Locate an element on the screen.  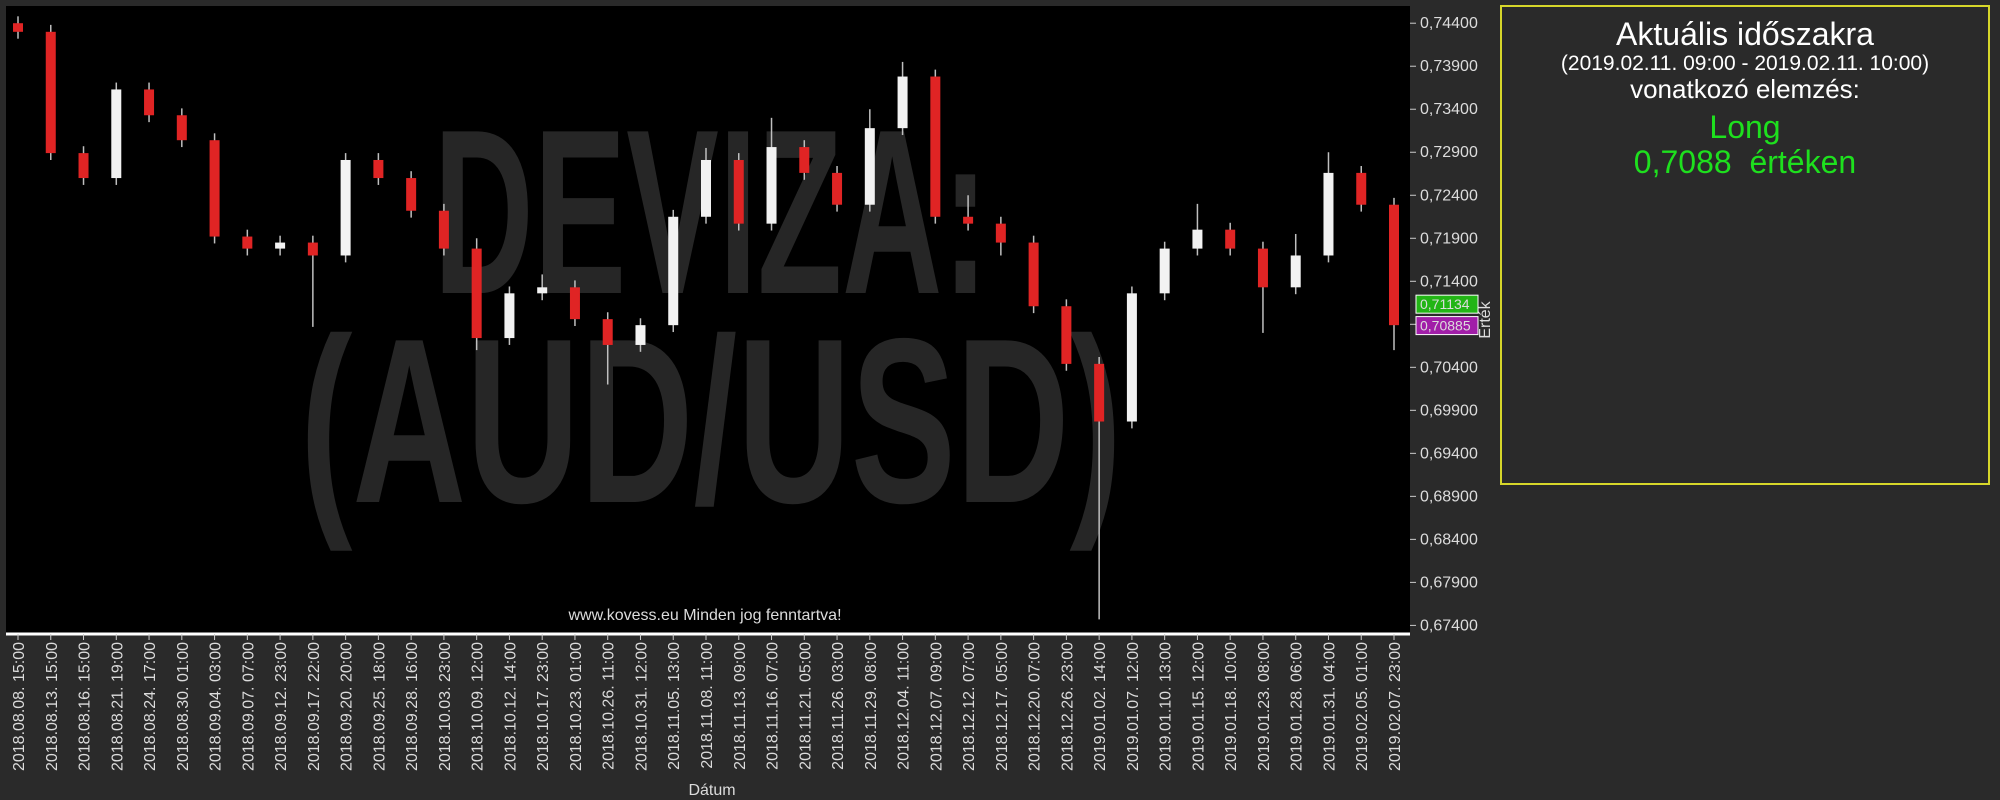
x-tick-label: 2018.12.04. 11:00 is located at coordinates (904, 706).